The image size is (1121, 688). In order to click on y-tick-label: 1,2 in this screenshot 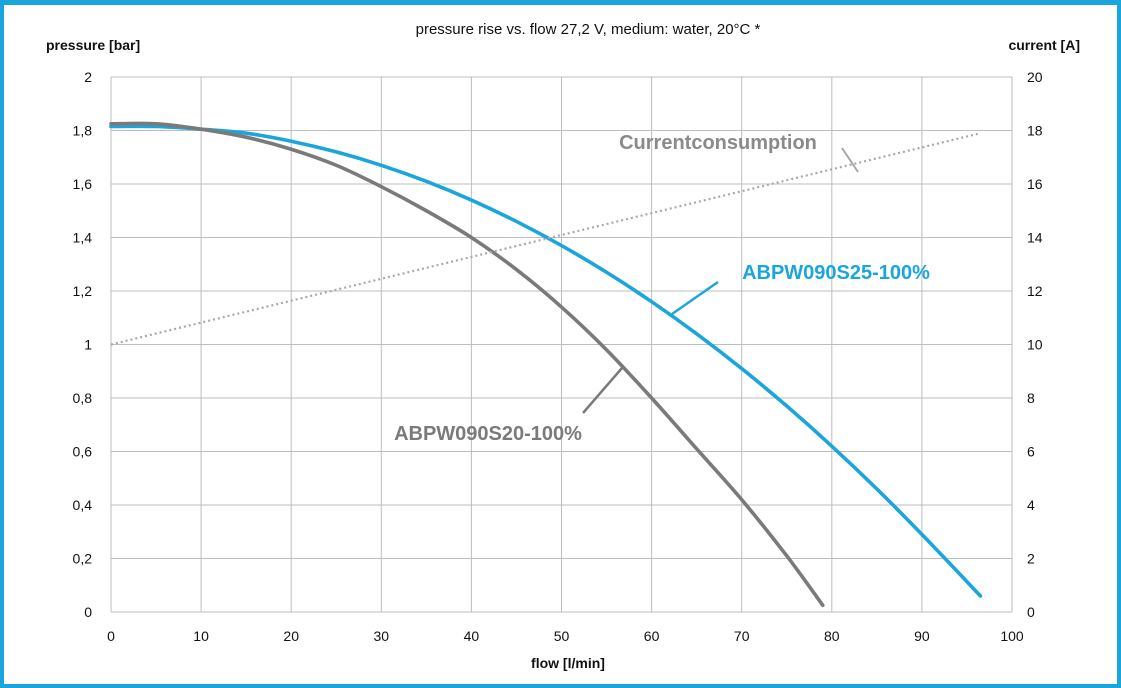, I will do `click(83, 291)`.